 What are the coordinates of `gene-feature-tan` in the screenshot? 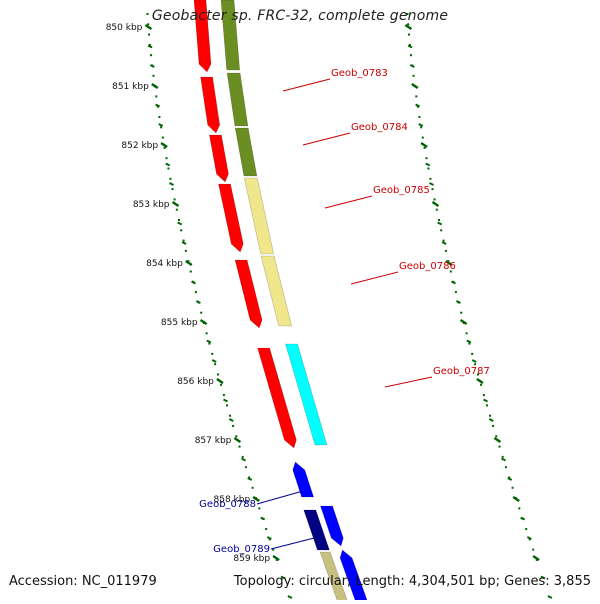 It's located at (335, 577).